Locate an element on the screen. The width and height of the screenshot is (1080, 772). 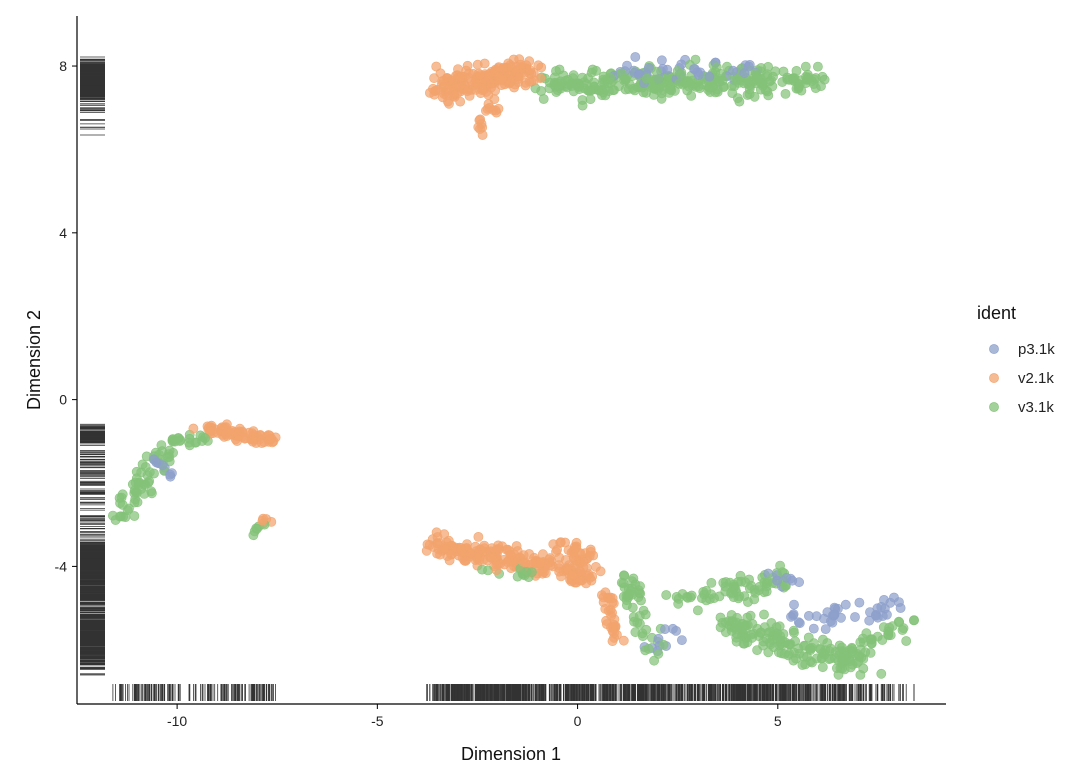
y-tick-label: 0 is located at coordinates (63, 400).